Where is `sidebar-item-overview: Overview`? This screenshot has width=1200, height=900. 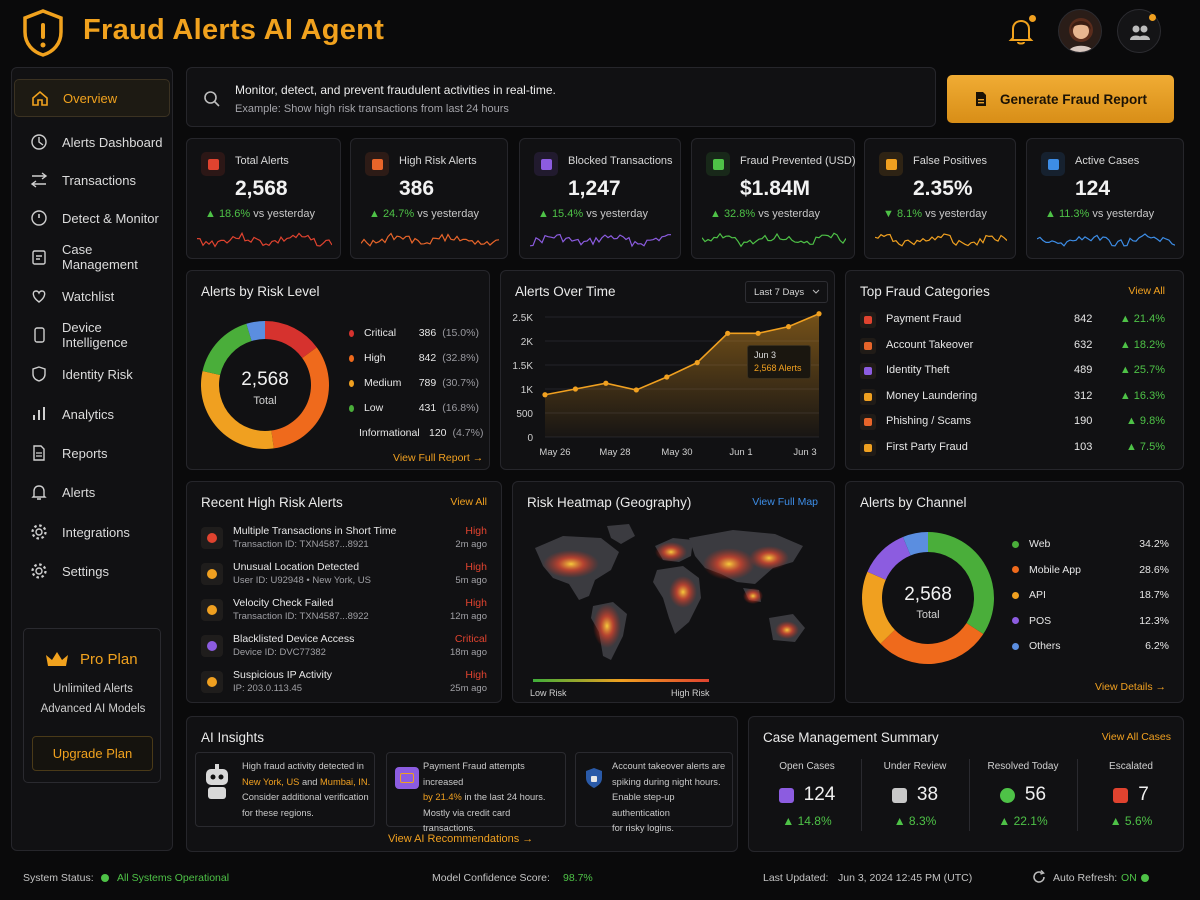 sidebar-item-overview: Overview is located at coordinates (92, 98).